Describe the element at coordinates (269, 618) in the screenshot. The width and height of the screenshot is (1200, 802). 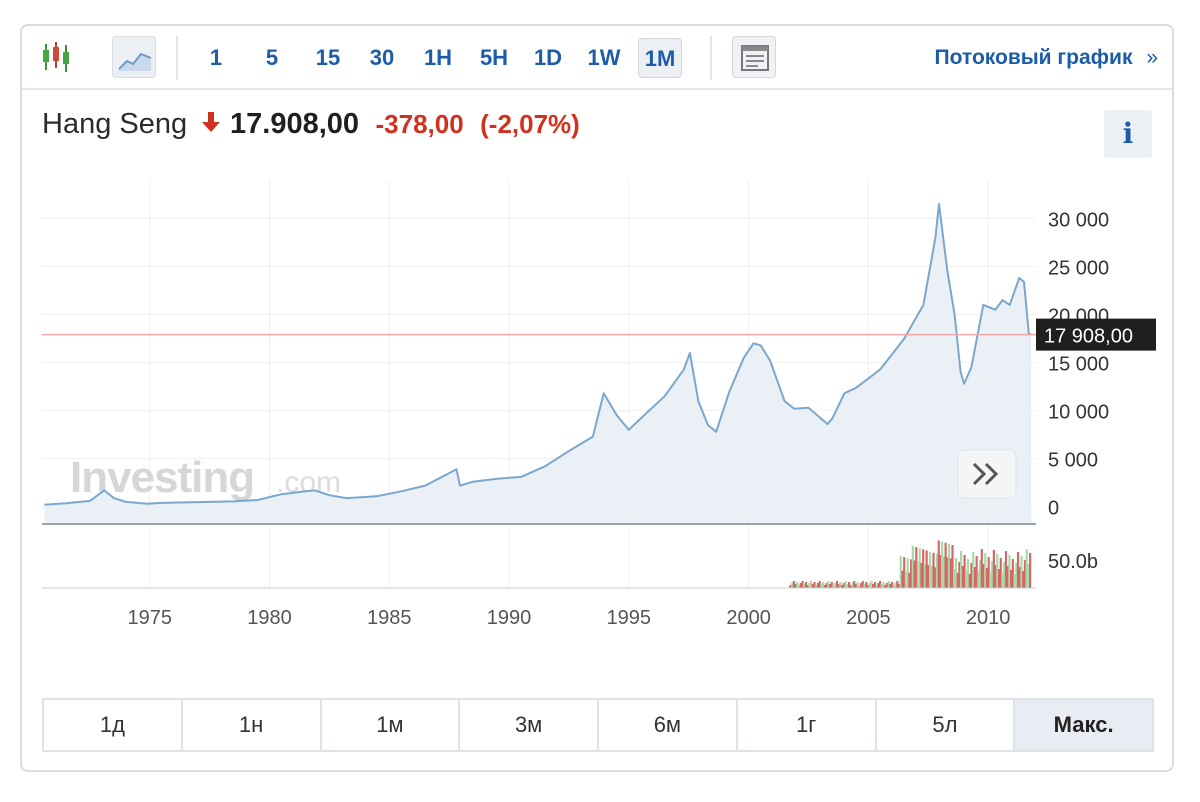
I see `x-tick-label: 1980` at that location.